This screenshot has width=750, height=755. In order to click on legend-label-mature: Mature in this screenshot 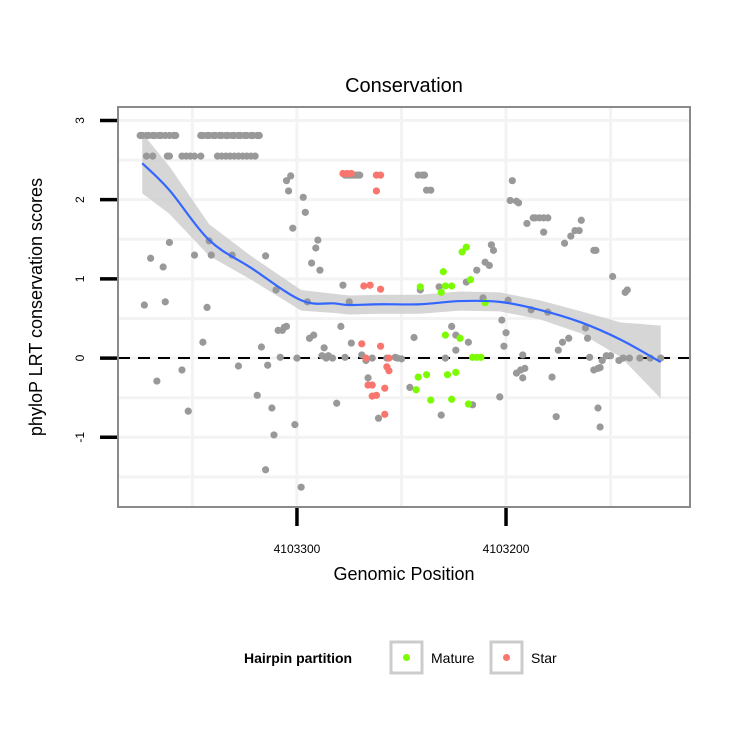, I will do `click(453, 658)`.